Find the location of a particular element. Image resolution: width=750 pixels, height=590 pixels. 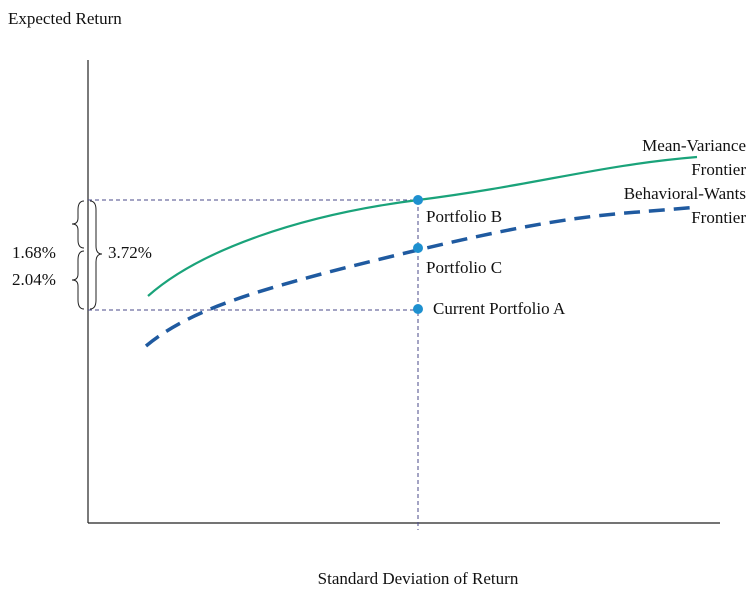

x-axis-label: Standard Deviation of Return is located at coordinates (418, 578).